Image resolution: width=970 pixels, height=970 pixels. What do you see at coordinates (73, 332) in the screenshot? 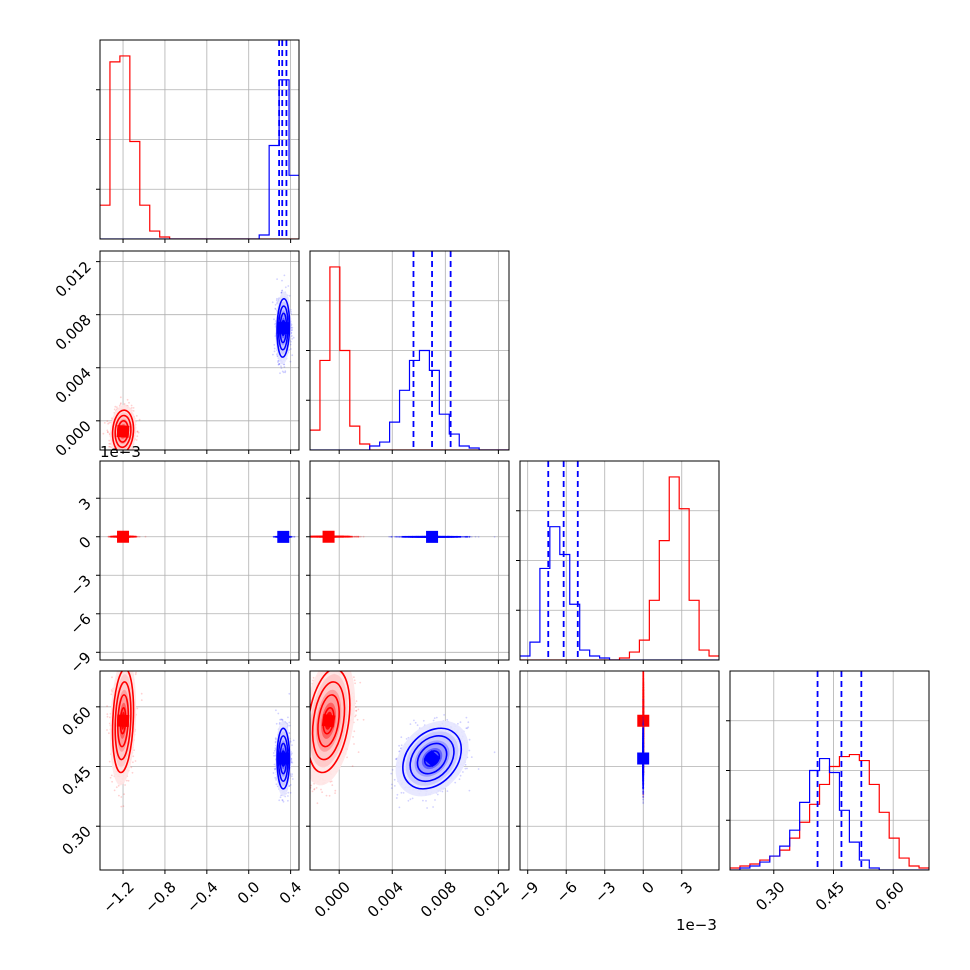
I see `y-tick-label: 0.008` at bounding box center [73, 332].